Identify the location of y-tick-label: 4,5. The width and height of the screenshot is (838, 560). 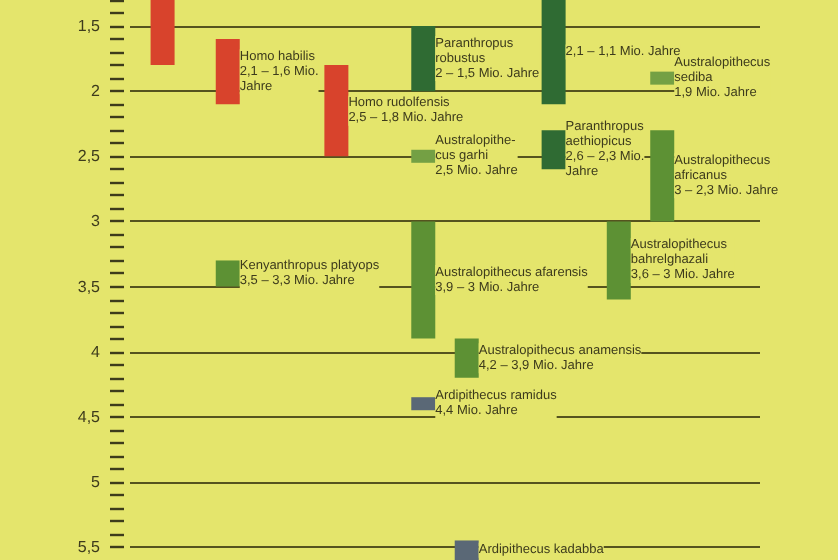
(89, 416).